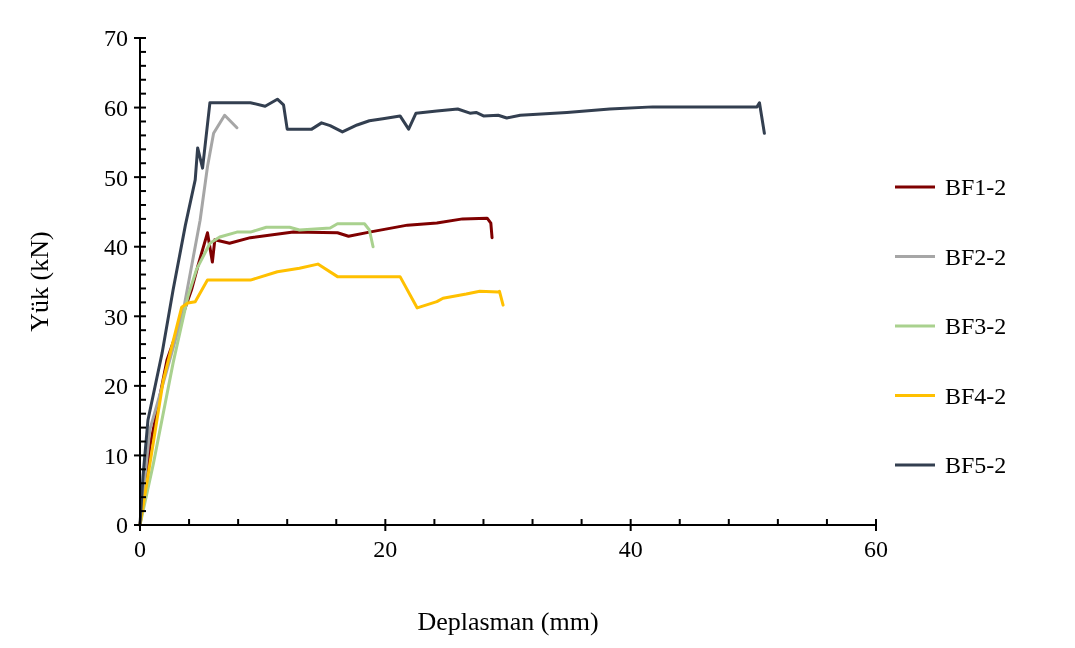  Describe the element at coordinates (122, 525) in the screenshot. I see `y-tick-label: 0` at that location.